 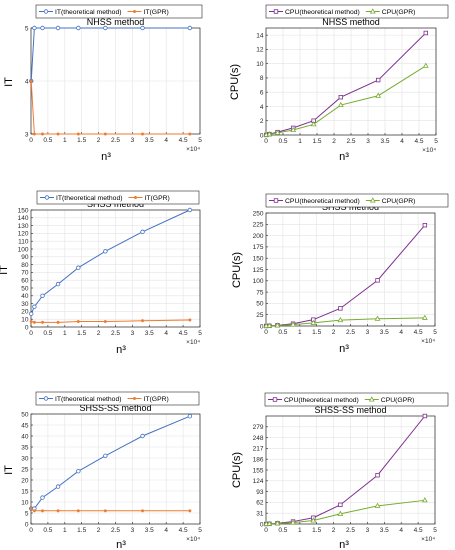 I want to click on y-tick-label: 8, so click(x=262, y=78).